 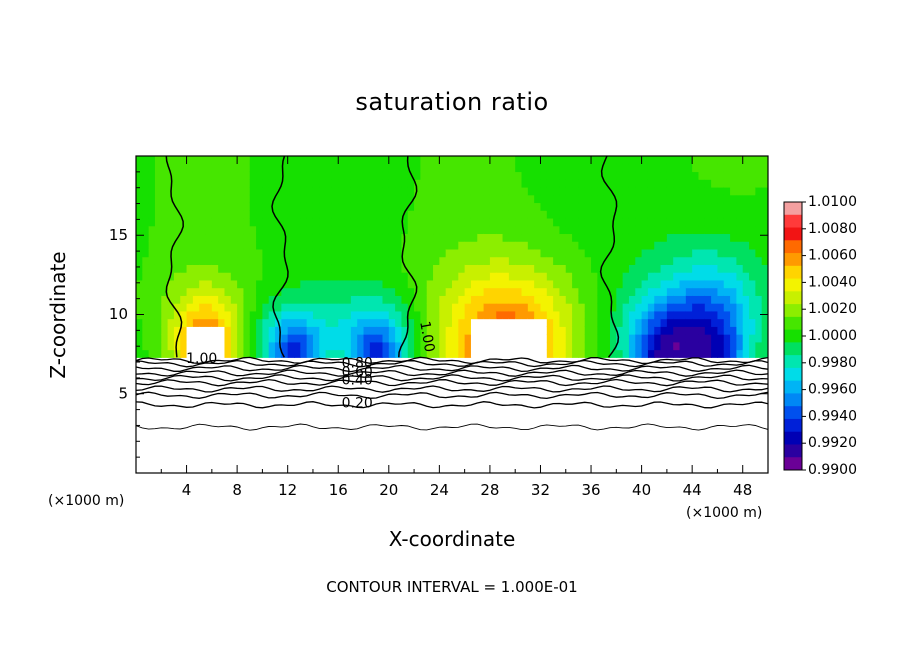 I want to click on x-tick-label: 40, so click(x=641, y=490).